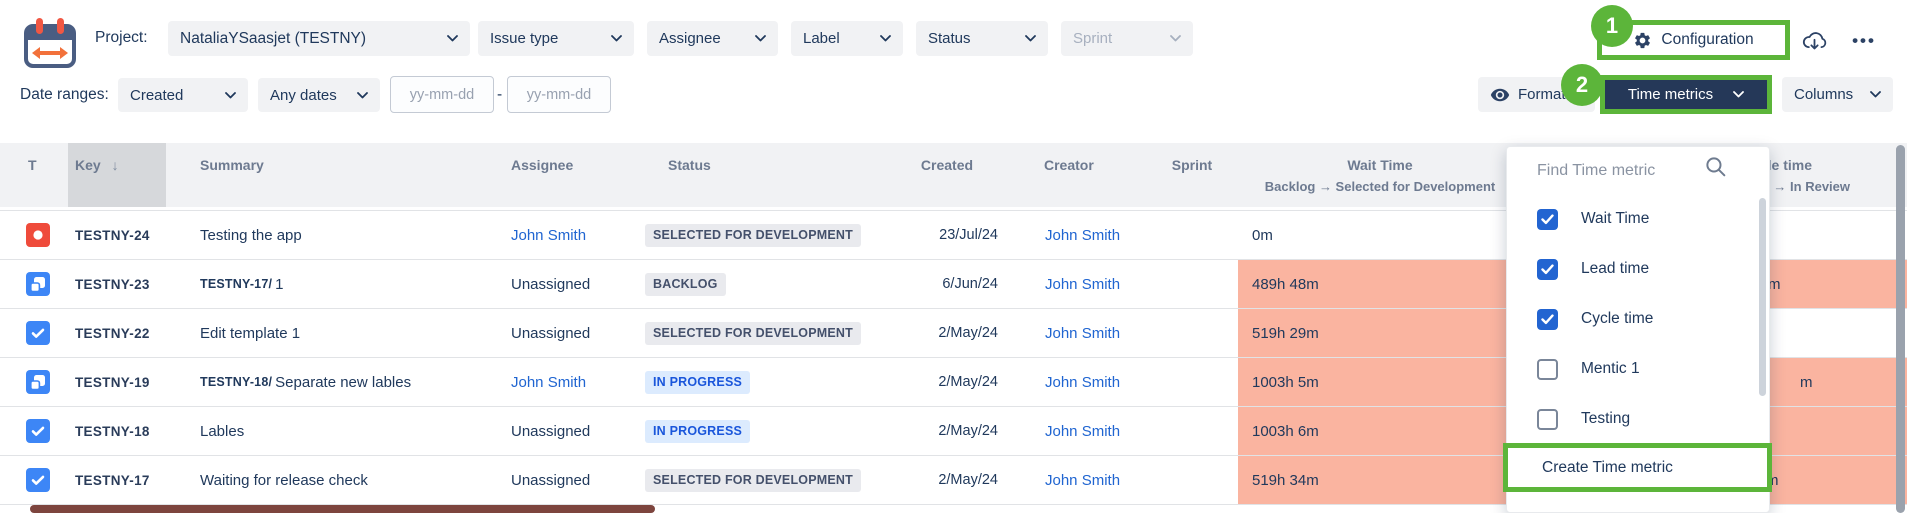  What do you see at coordinates (1606, 418) in the screenshot?
I see `time-metric-option-label: Testing` at bounding box center [1606, 418].